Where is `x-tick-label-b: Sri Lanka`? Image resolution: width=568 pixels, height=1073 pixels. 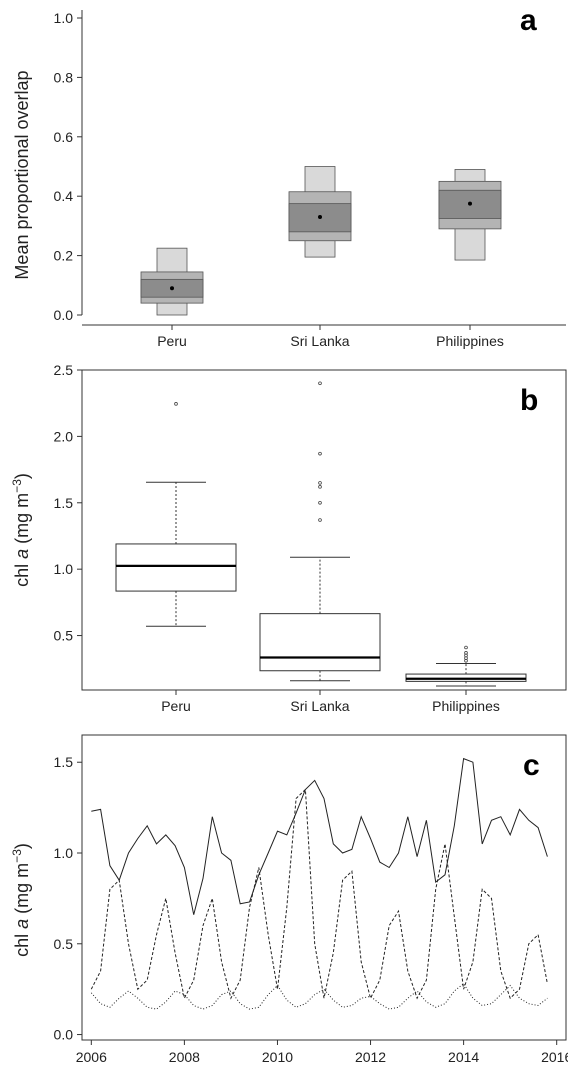 x-tick-label-b: Sri Lanka is located at coordinates (319, 706).